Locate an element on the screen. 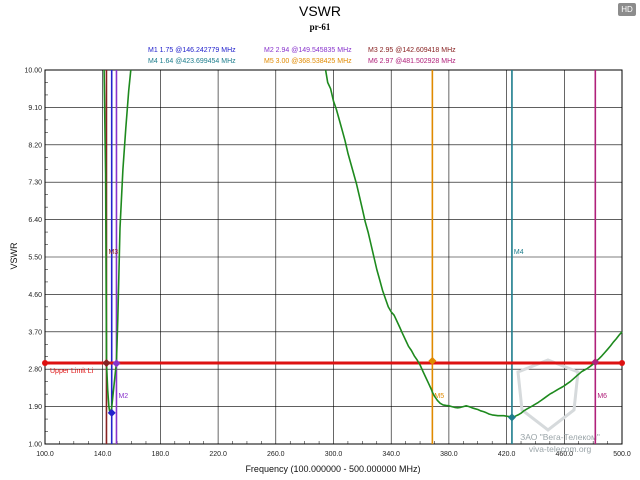 This screenshot has width=640, height=480. watermark: ЗАО "Вега-Телеком" viva-telecom.org is located at coordinates (558, 406).